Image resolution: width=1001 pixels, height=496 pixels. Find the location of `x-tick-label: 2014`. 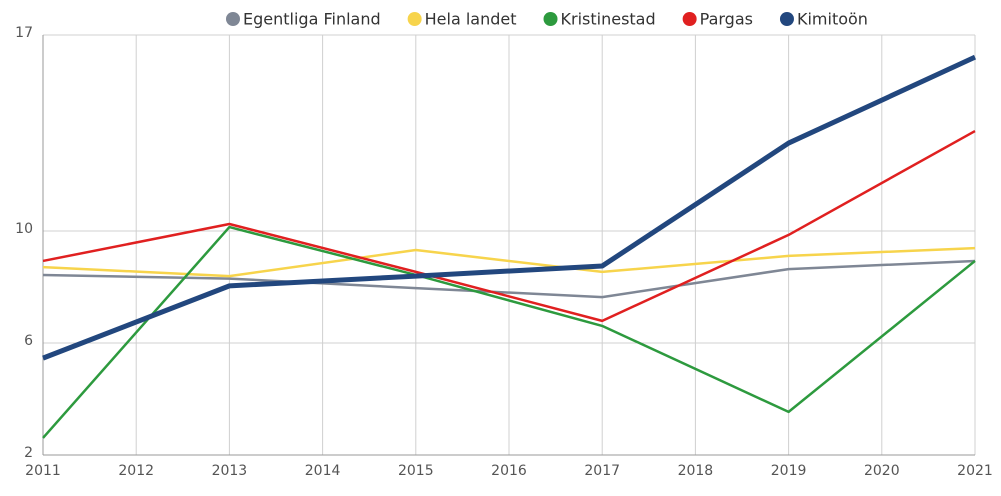

x-tick-label: 2014 is located at coordinates (323, 471).